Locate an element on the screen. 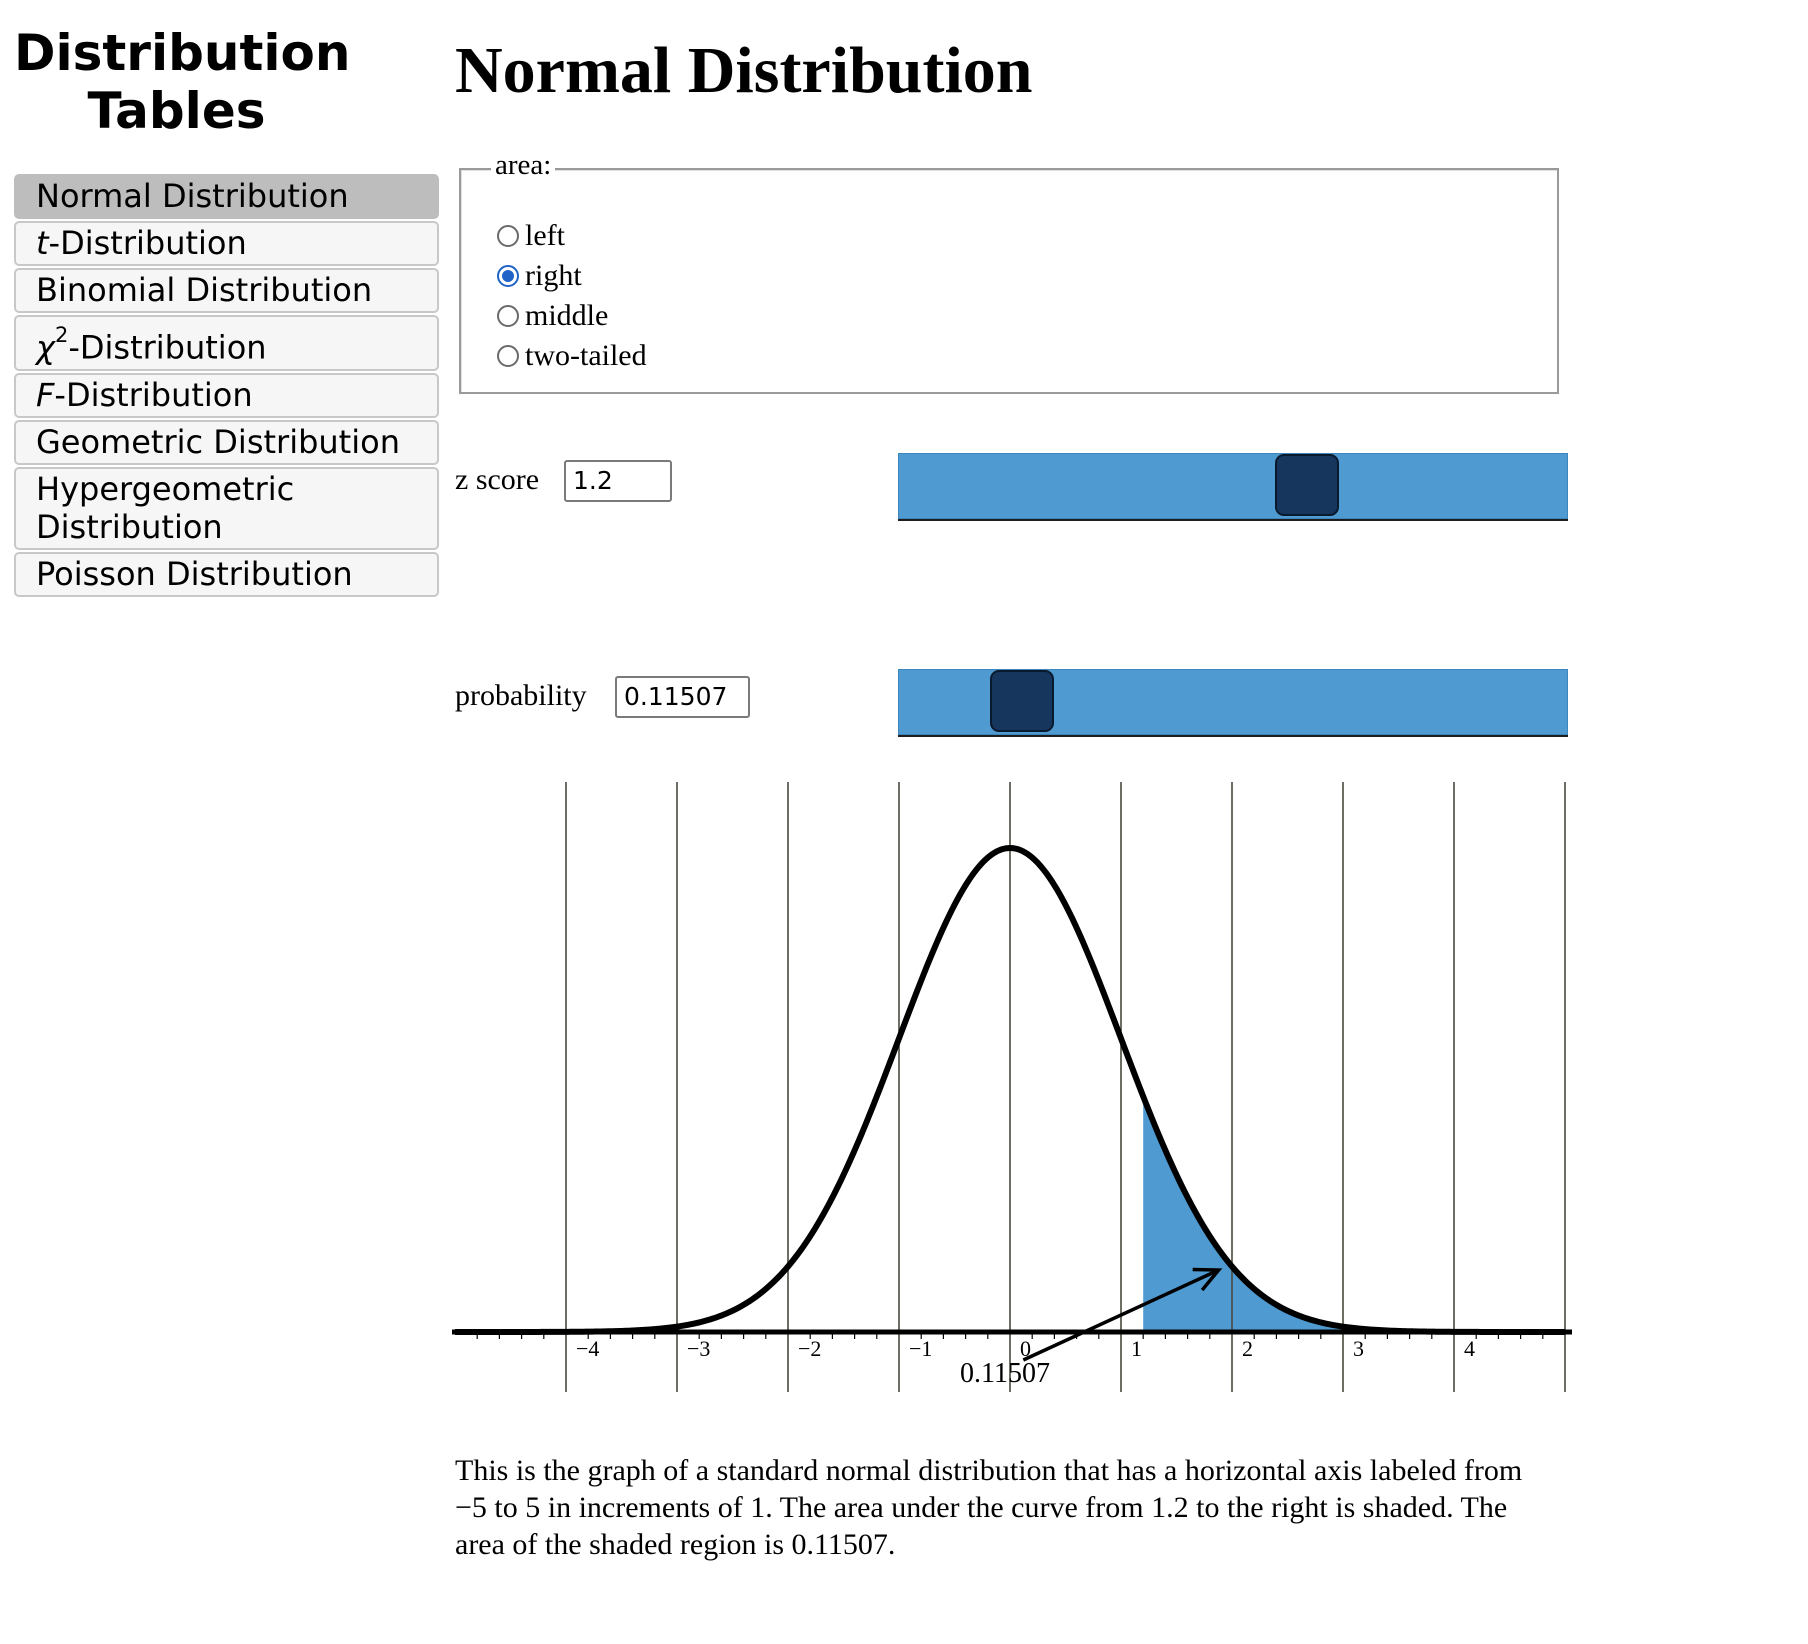 The width and height of the screenshot is (1808, 1644). probability-label: probability is located at coordinates (521, 695).